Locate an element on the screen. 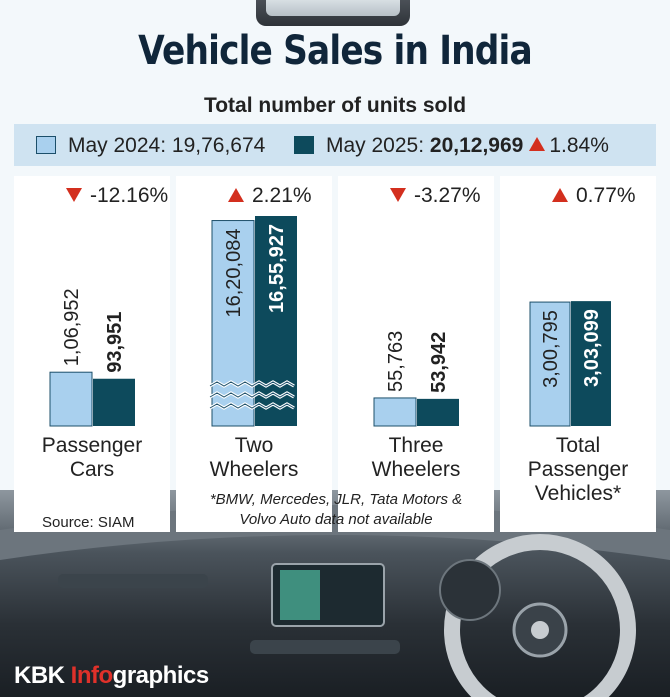 Image resolution: width=670 pixels, height=697 pixels. chart-subtitle: Total number of units sold is located at coordinates (335, 105).